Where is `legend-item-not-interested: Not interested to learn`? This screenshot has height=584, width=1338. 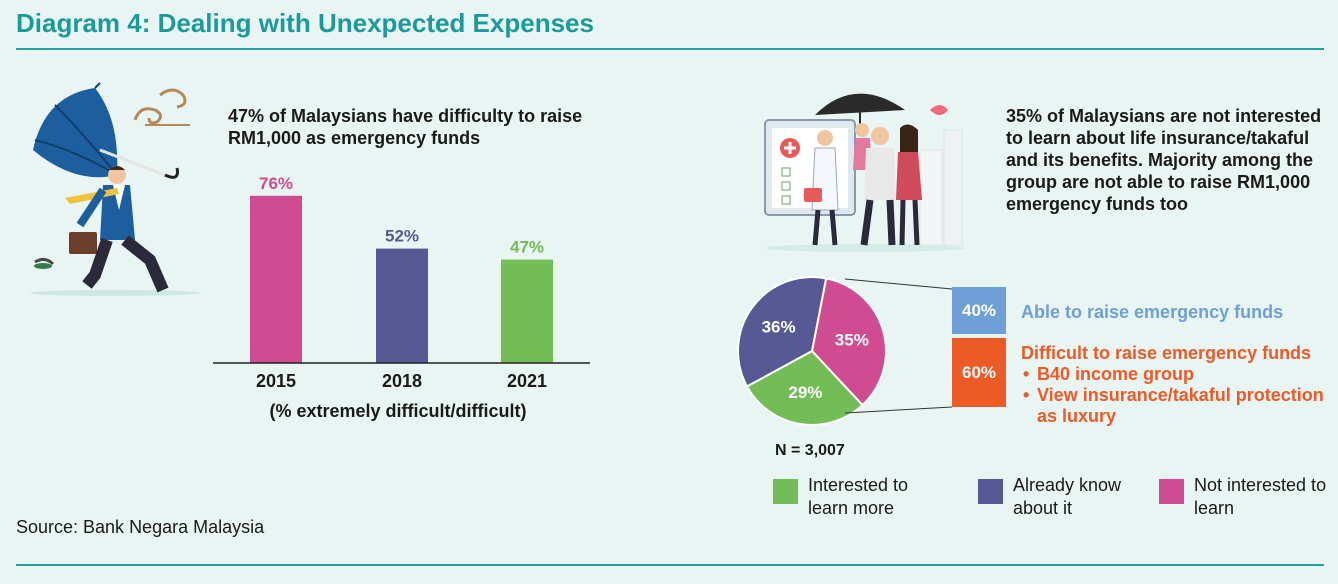
legend-item-not-interested: Not interested to learn is located at coordinates (1246, 497).